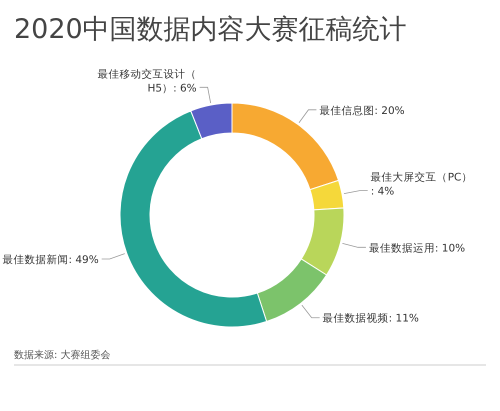 The image size is (500, 411). I want to click on slice-label: 最佳大屏交互（PC）, so click(421, 177).